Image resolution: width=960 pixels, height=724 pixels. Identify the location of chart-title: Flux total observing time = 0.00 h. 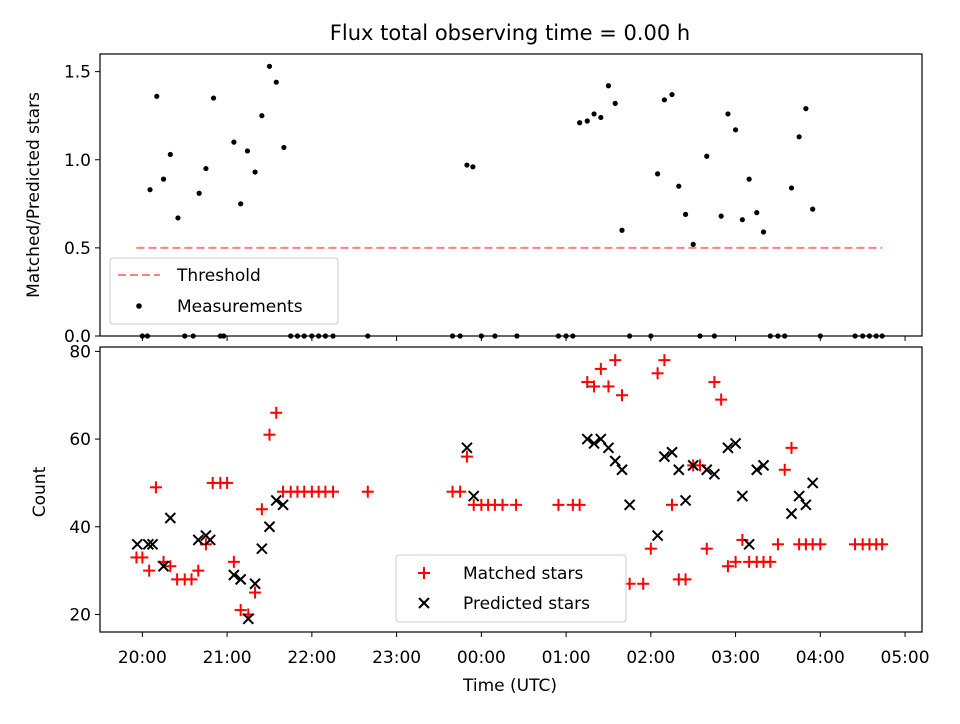
(510, 33).